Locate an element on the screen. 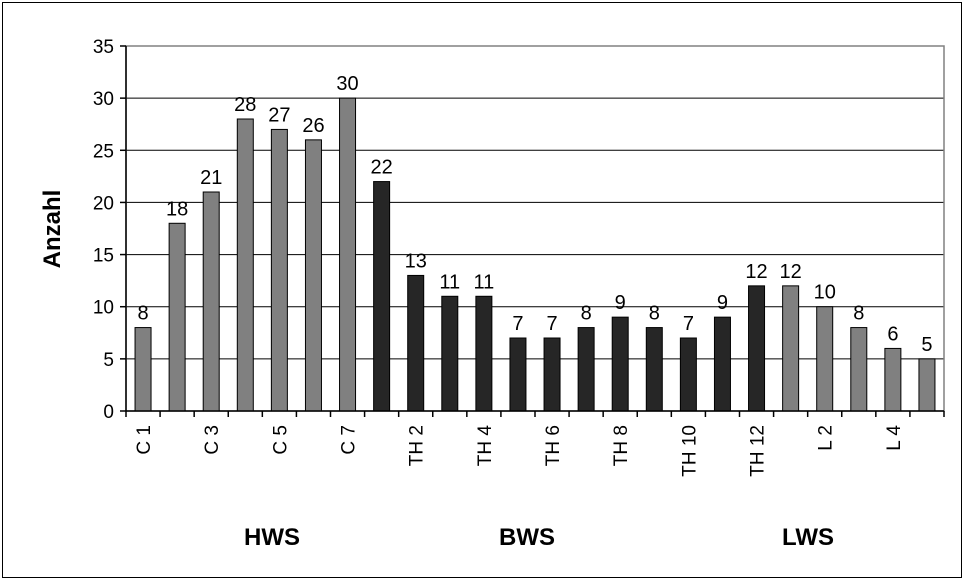  data-label: 13 is located at coordinates (416, 261).